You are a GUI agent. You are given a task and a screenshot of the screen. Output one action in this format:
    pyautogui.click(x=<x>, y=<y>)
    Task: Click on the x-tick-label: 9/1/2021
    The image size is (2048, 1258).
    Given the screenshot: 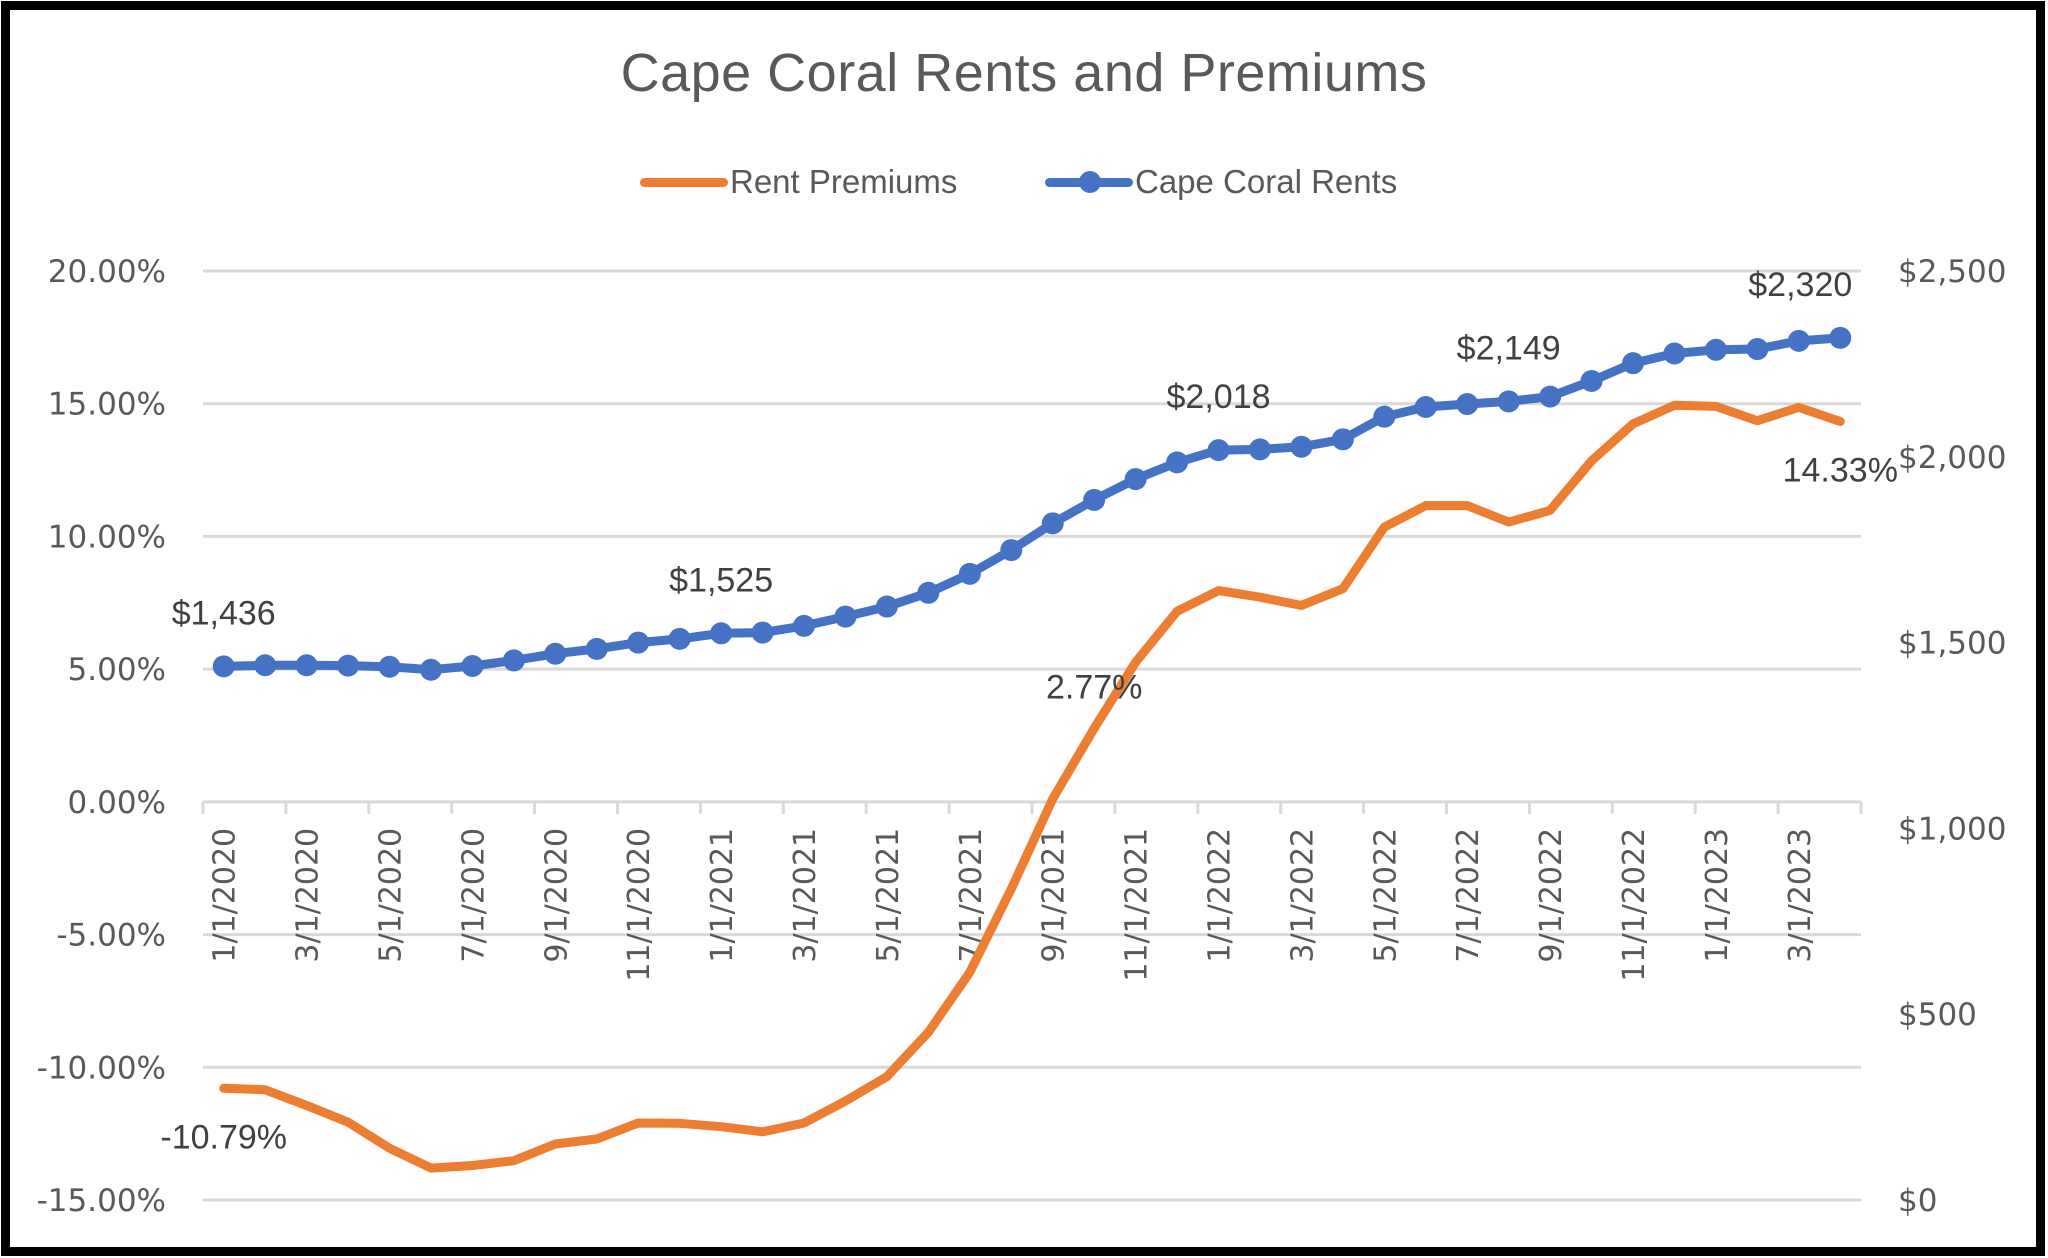 What is the action you would take?
    pyautogui.click(x=1054, y=895)
    